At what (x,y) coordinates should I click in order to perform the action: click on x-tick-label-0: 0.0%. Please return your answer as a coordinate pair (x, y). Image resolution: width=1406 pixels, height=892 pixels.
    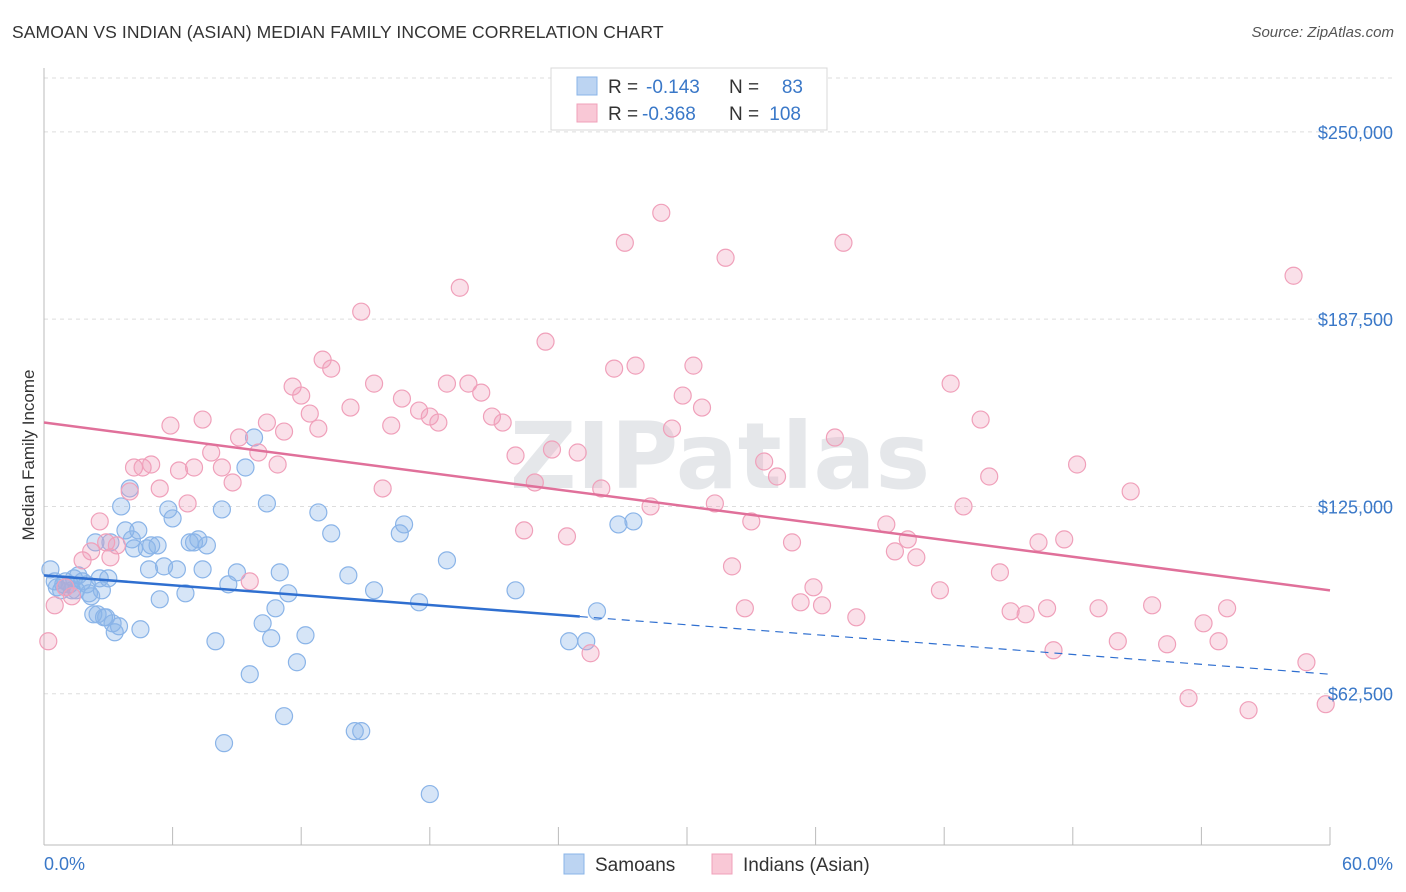
    Looking at the image, I should click on (64, 864).